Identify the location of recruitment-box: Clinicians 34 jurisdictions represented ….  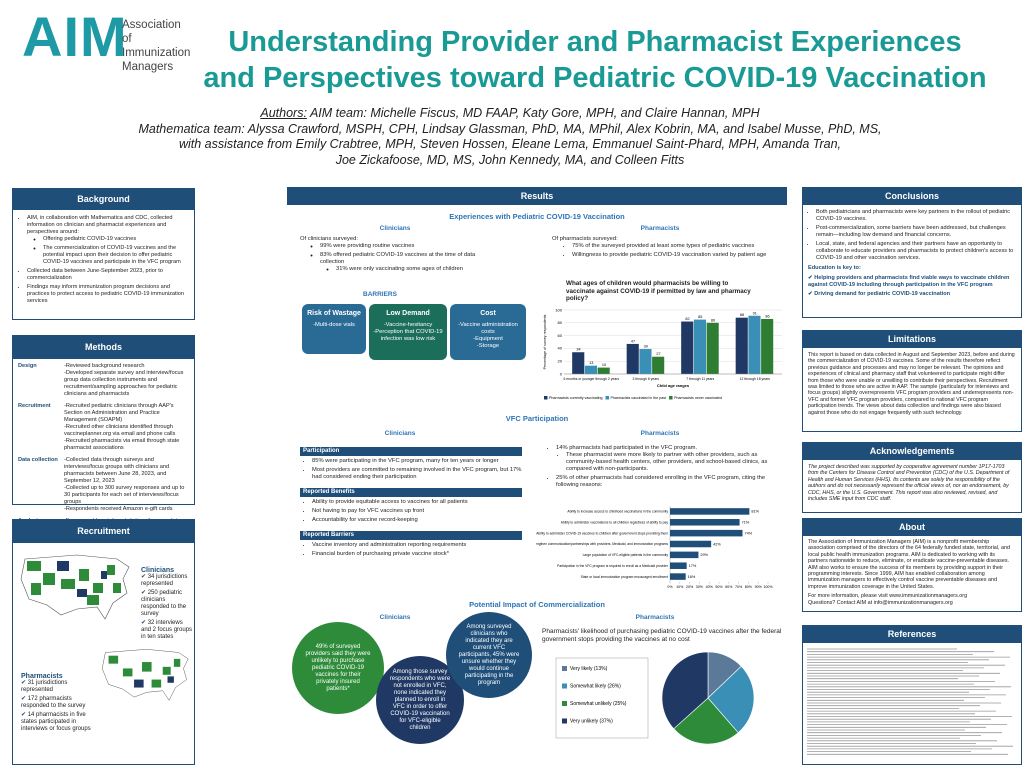
(103, 654).